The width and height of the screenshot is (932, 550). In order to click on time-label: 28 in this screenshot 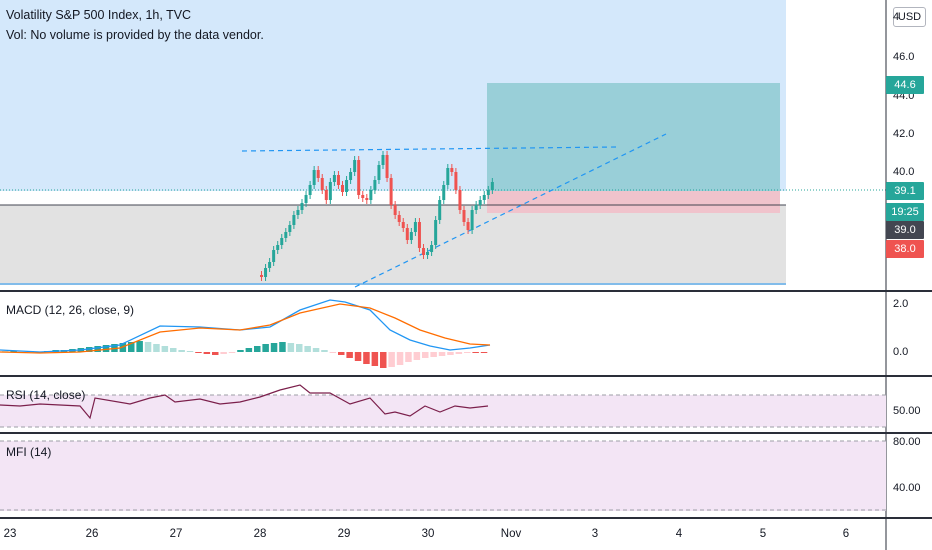, I will do `click(260, 534)`.